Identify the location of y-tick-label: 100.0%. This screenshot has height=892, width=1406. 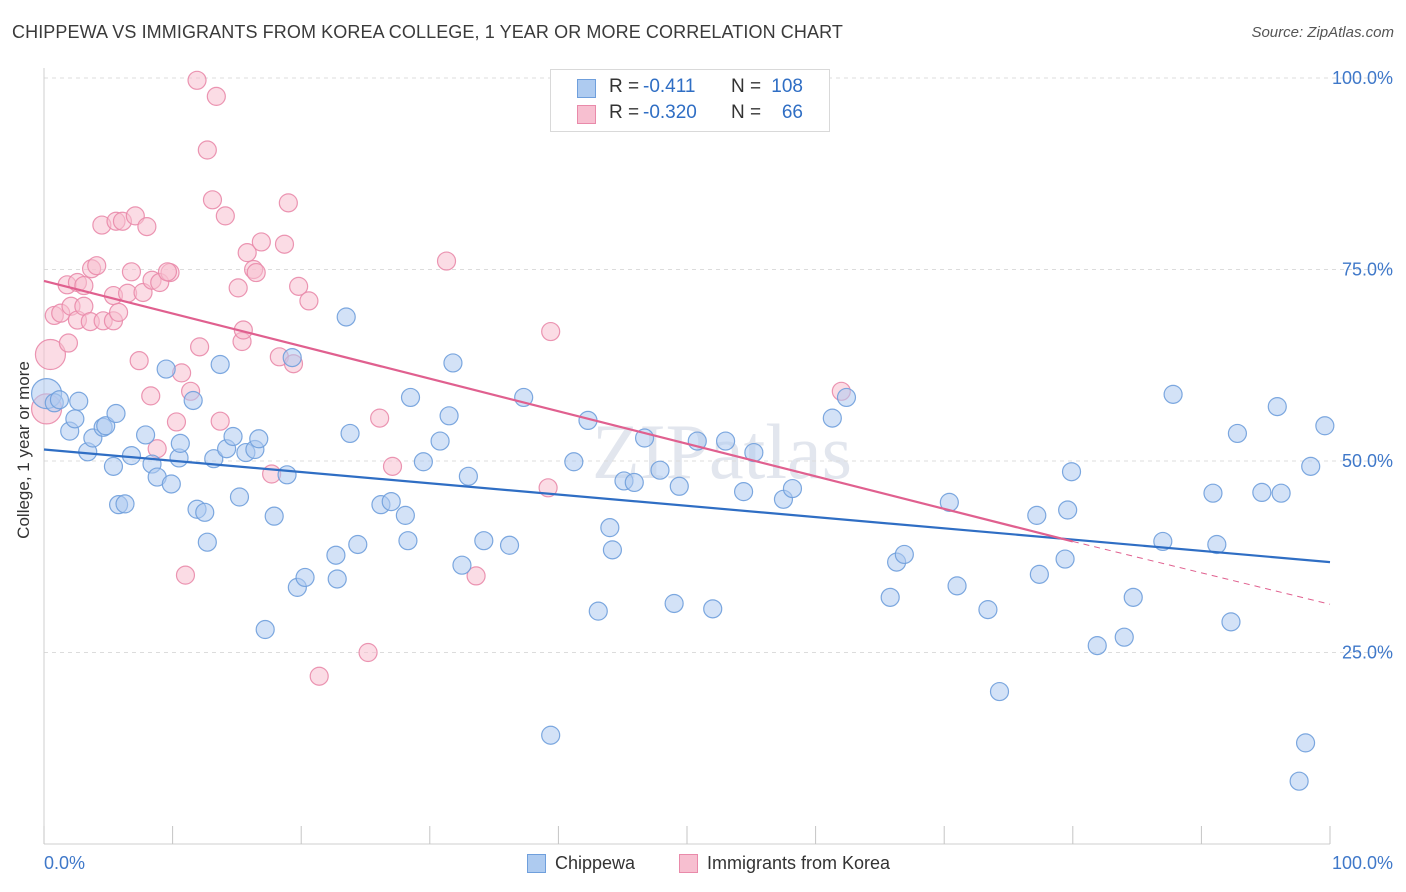
(1362, 78).